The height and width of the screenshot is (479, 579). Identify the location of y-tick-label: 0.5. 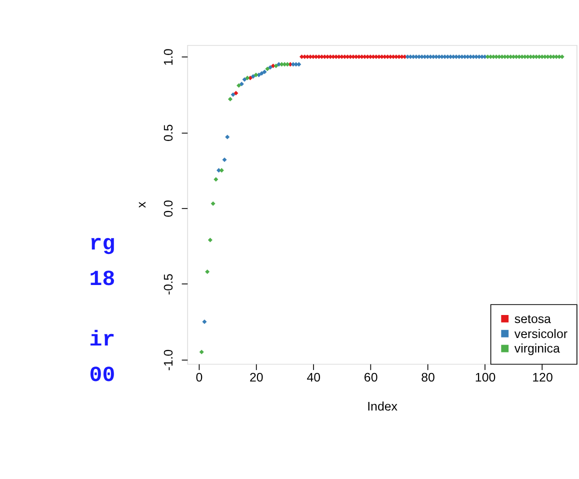
(169, 133).